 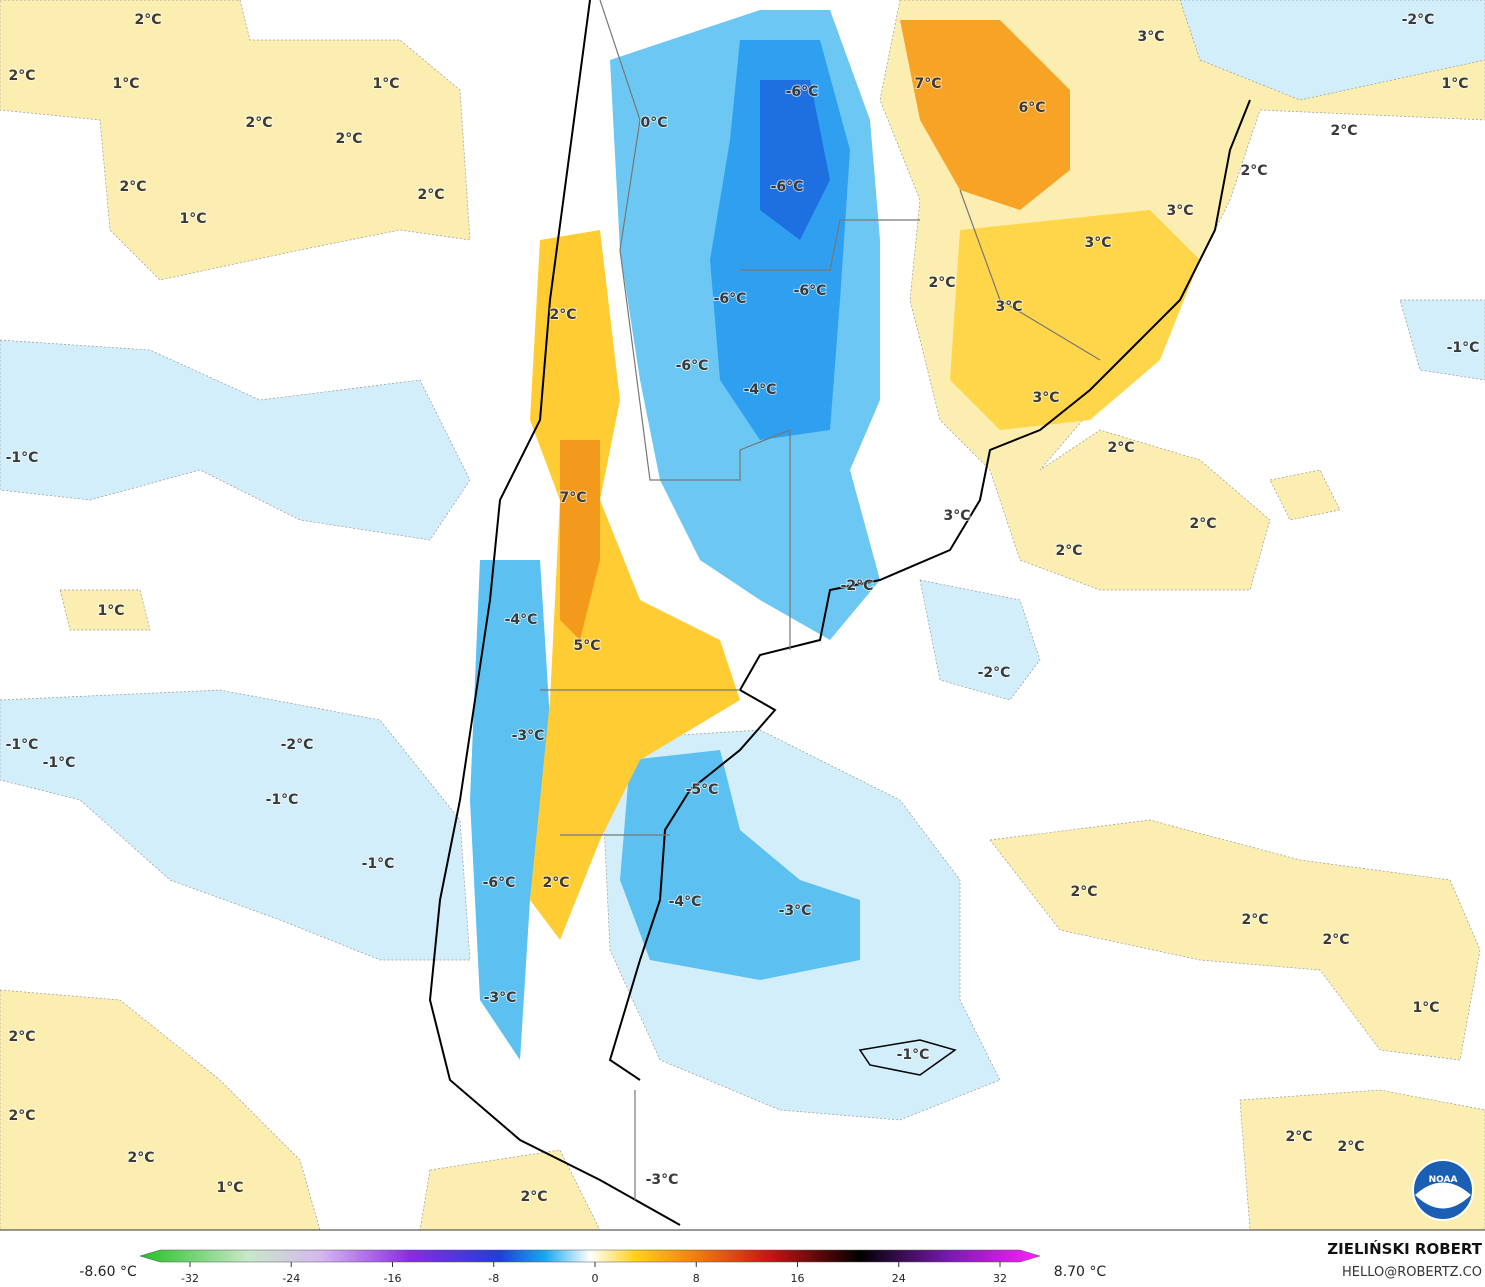 What do you see at coordinates (1404, 1248) in the screenshot?
I see `author-name: ZIELIŃSKI ROBERT` at bounding box center [1404, 1248].